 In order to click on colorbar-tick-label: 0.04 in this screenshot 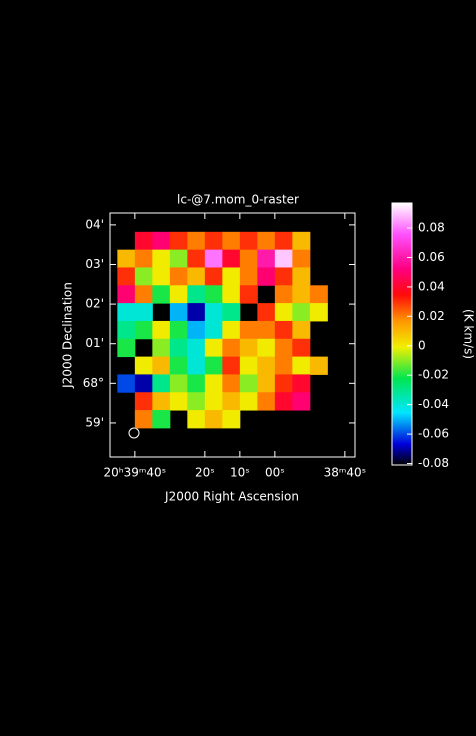, I will do `click(431, 286)`.